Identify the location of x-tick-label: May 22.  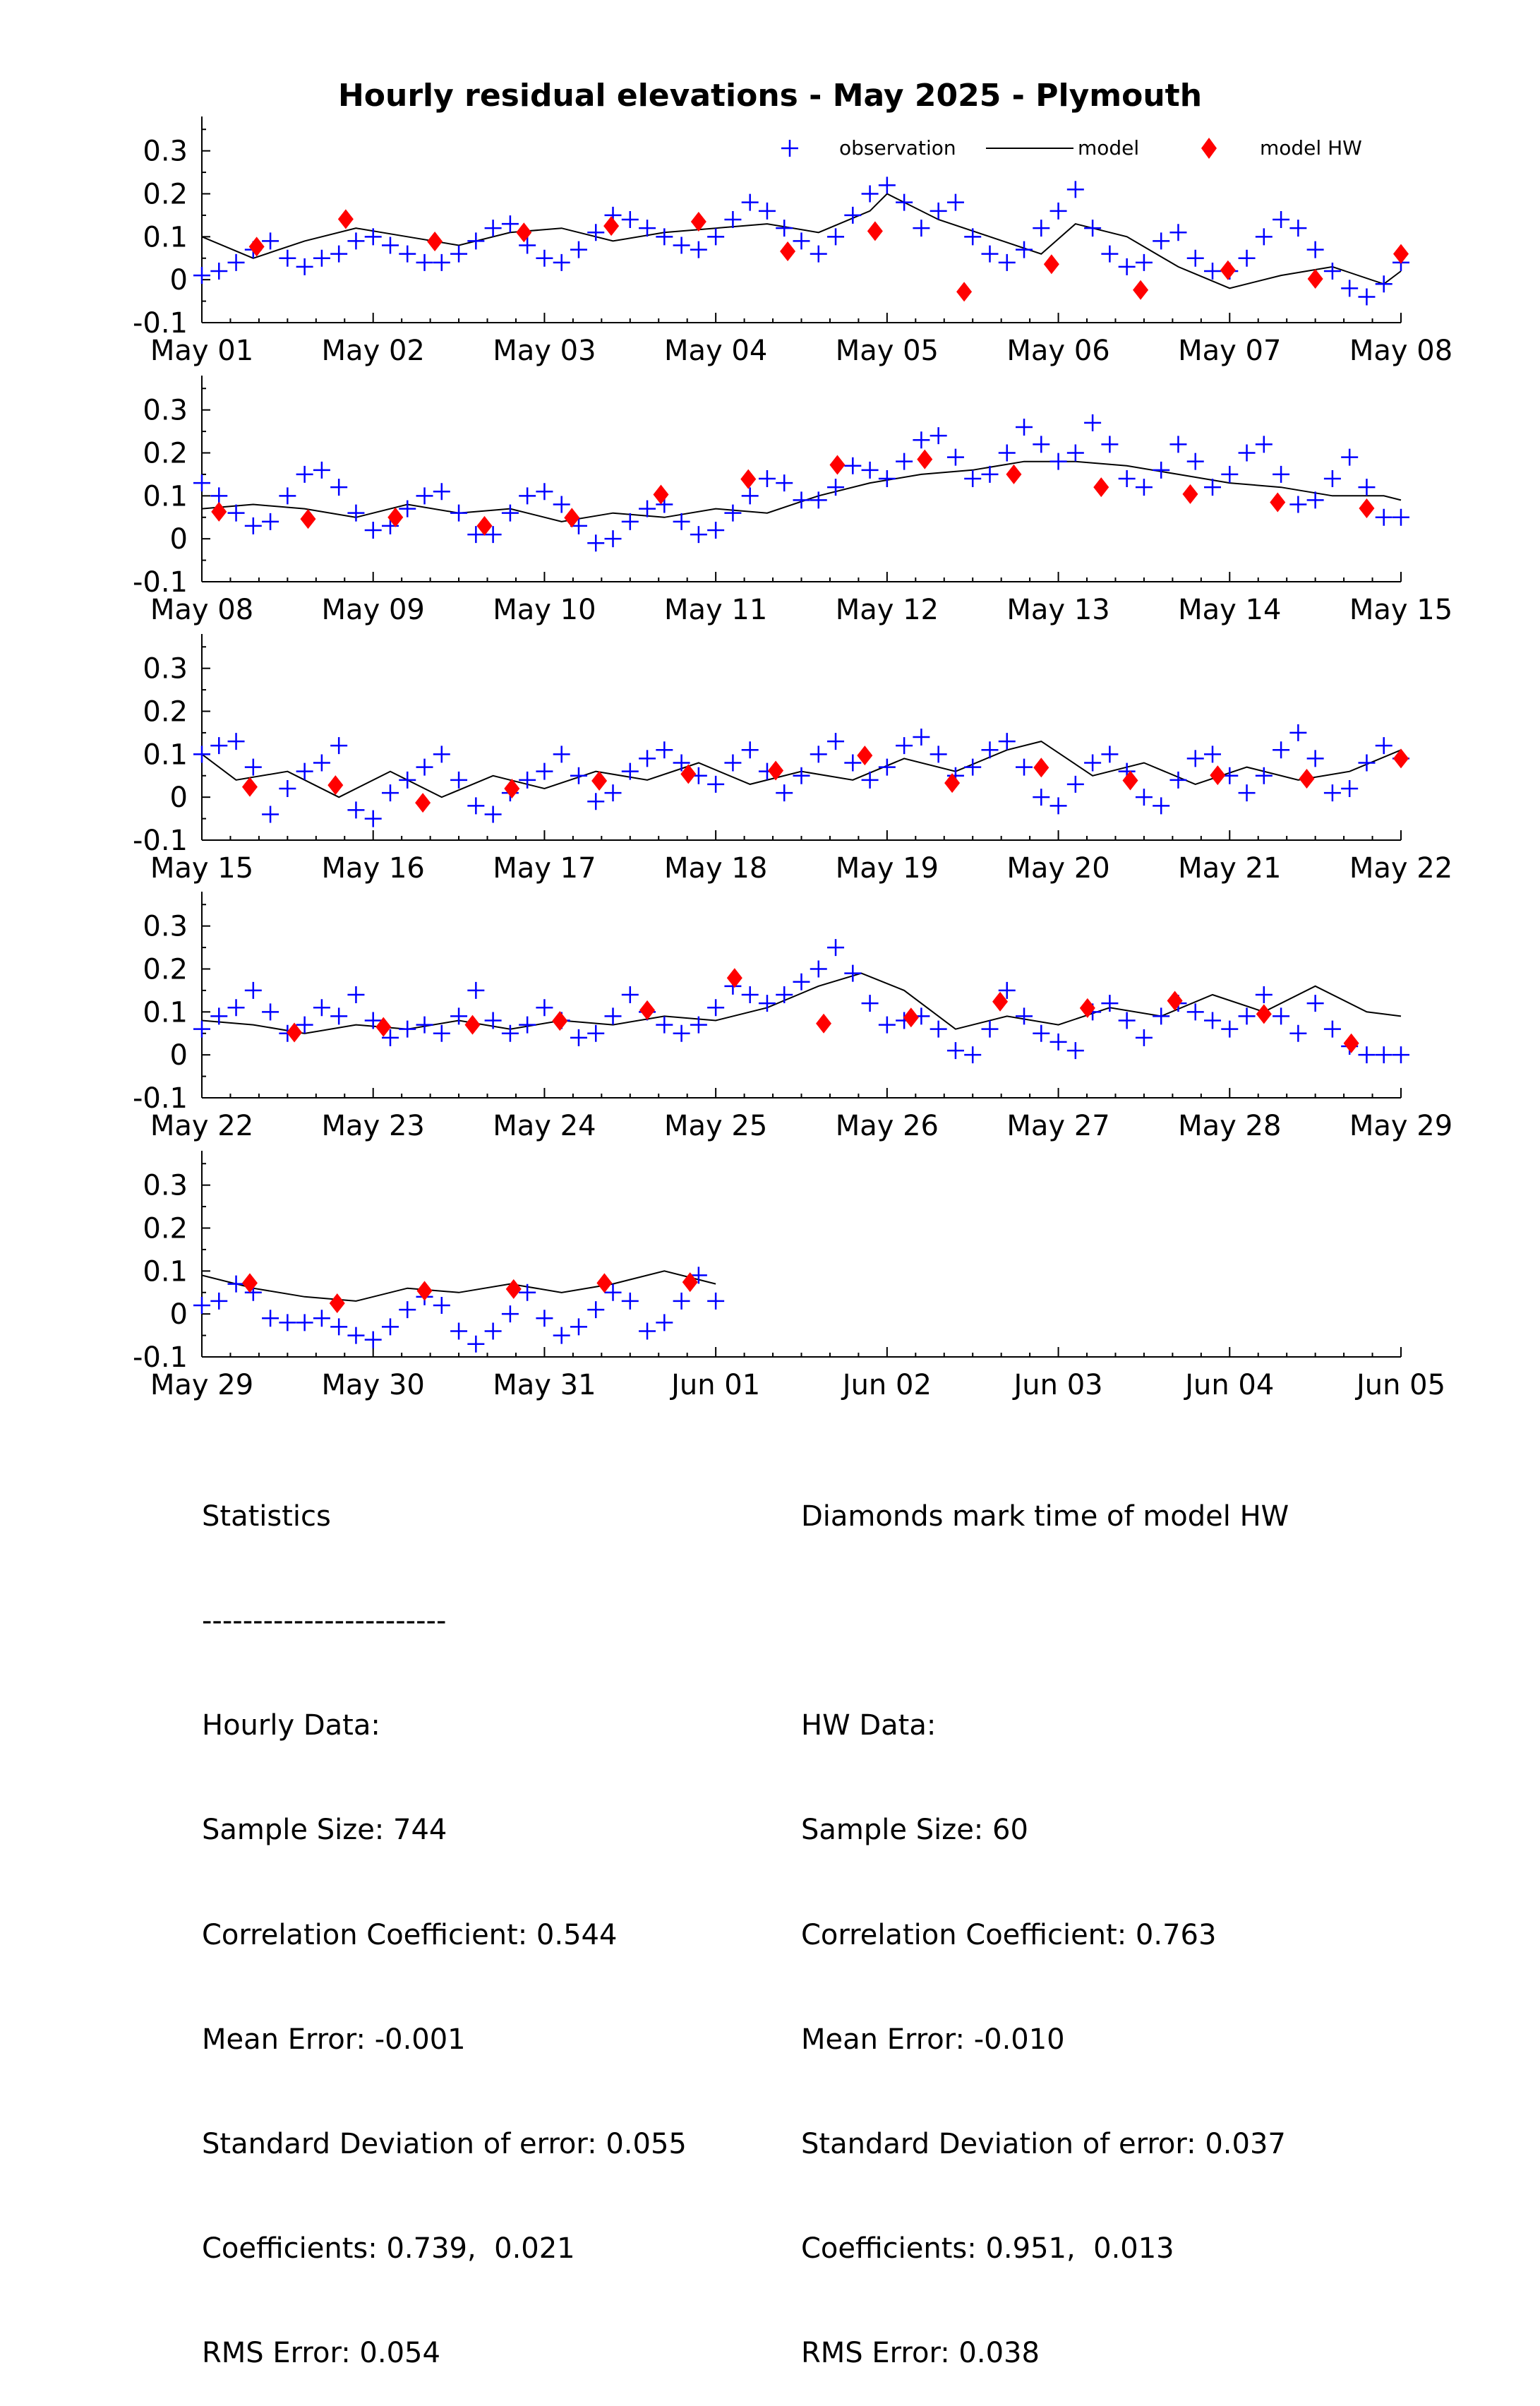
(201, 1126).